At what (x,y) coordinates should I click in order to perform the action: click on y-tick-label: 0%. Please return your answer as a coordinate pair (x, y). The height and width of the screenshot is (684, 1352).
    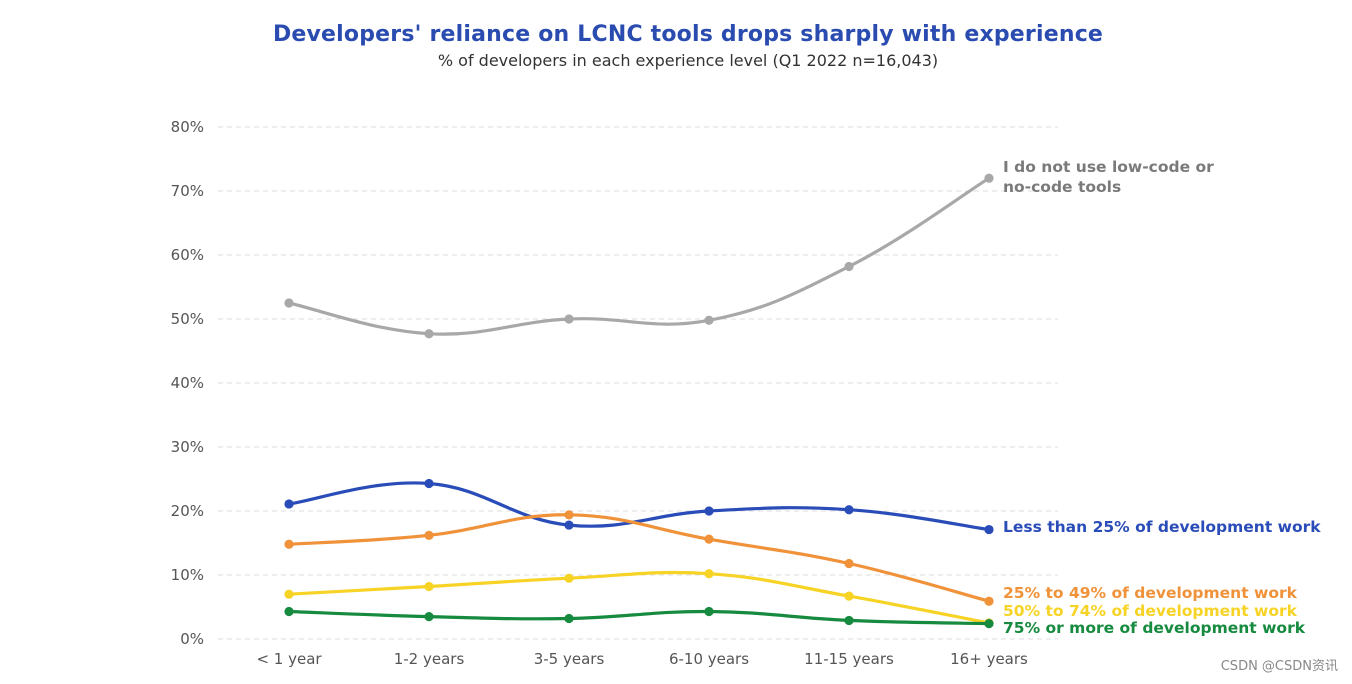
    Looking at the image, I should click on (192, 639).